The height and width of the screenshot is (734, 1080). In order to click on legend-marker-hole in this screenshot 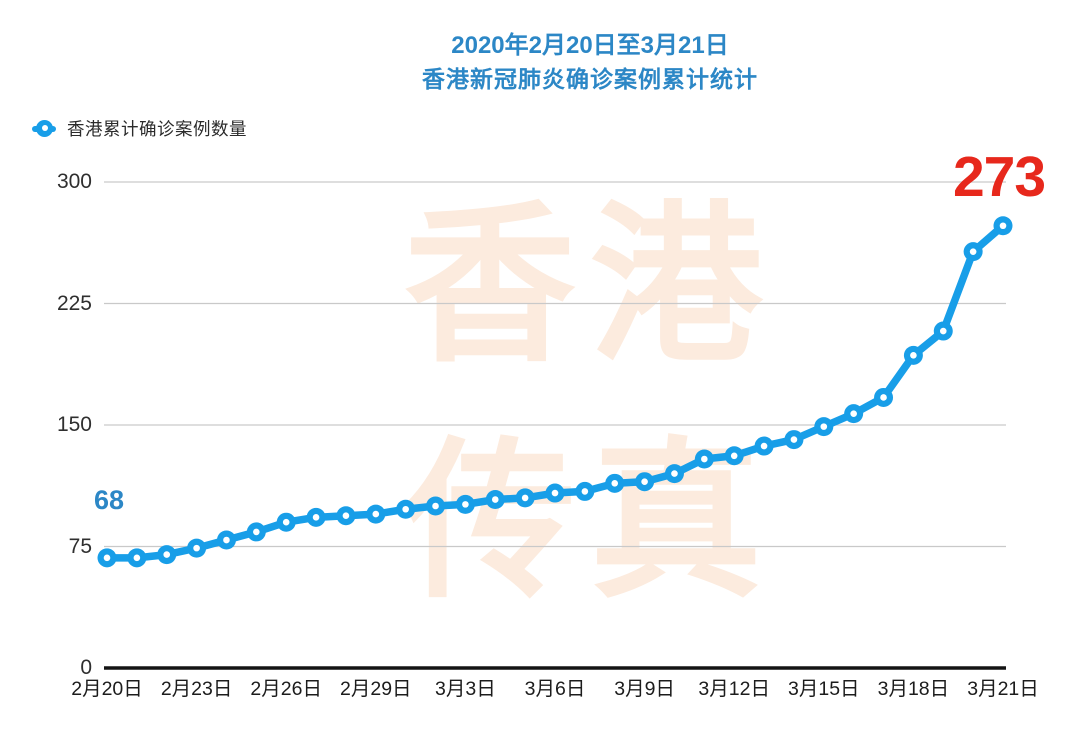, I will do `click(44, 128)`.